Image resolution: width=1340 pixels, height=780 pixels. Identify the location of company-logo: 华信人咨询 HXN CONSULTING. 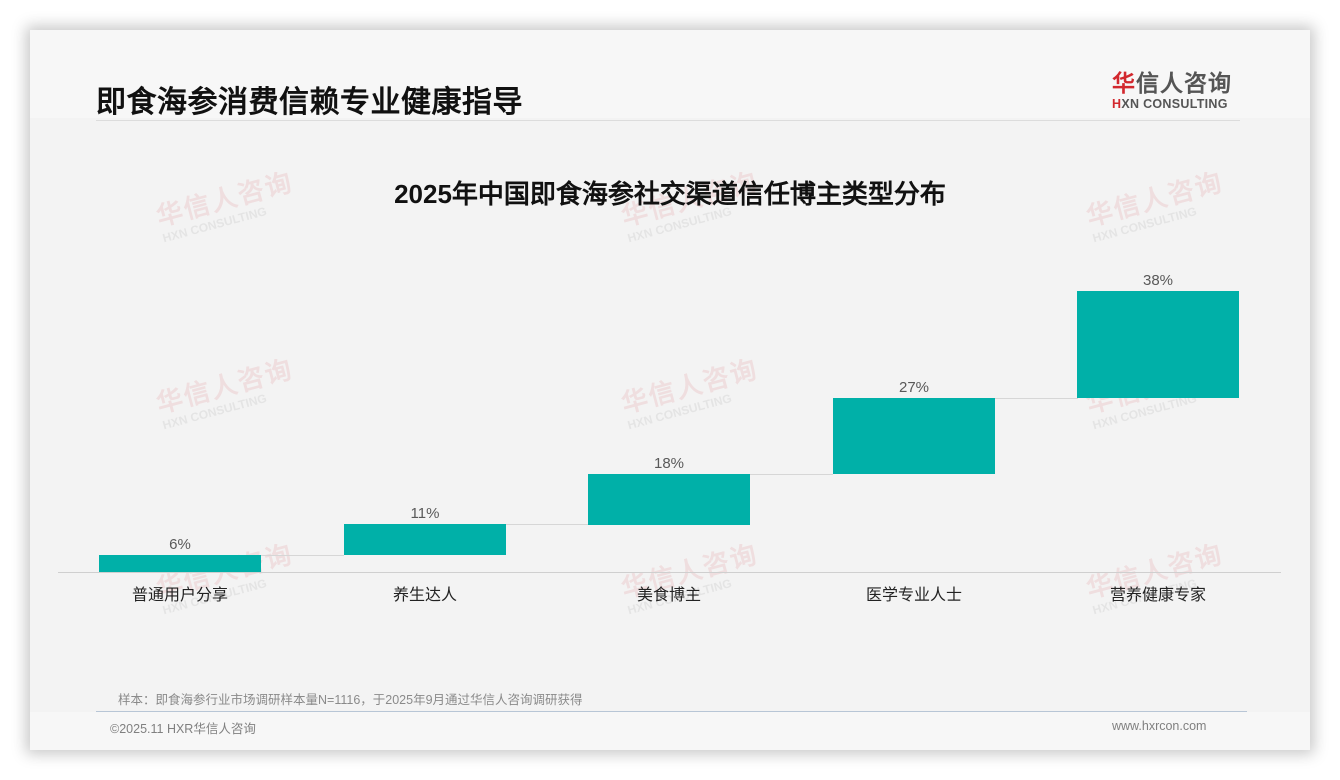
(1177, 87).